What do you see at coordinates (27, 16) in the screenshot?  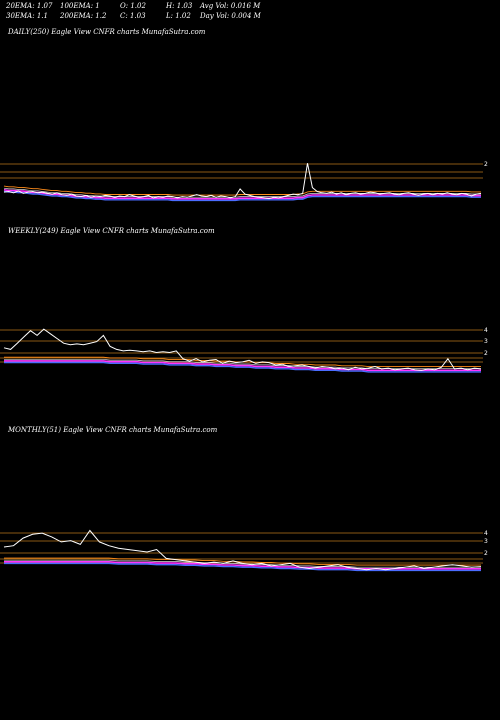 I see `ema30-readout: 30EMA: 1.1` at bounding box center [27, 16].